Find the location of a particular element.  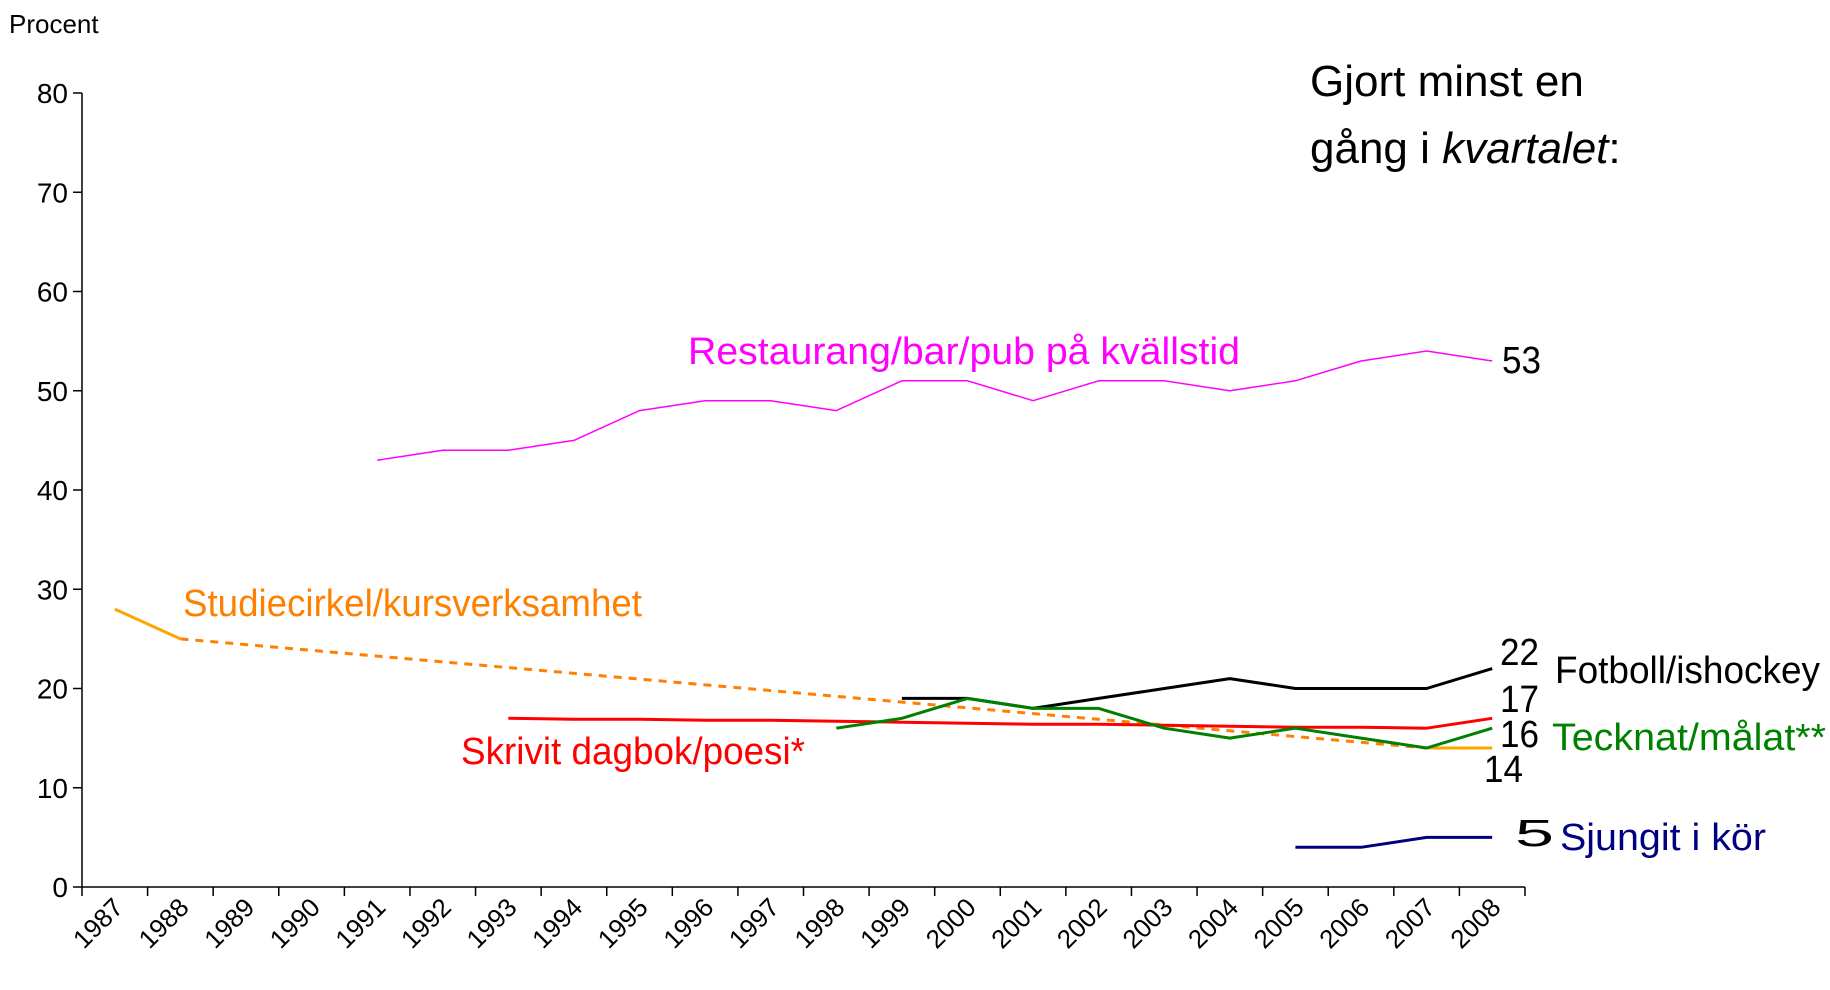

y-tick-label: 60 is located at coordinates (52, 292).